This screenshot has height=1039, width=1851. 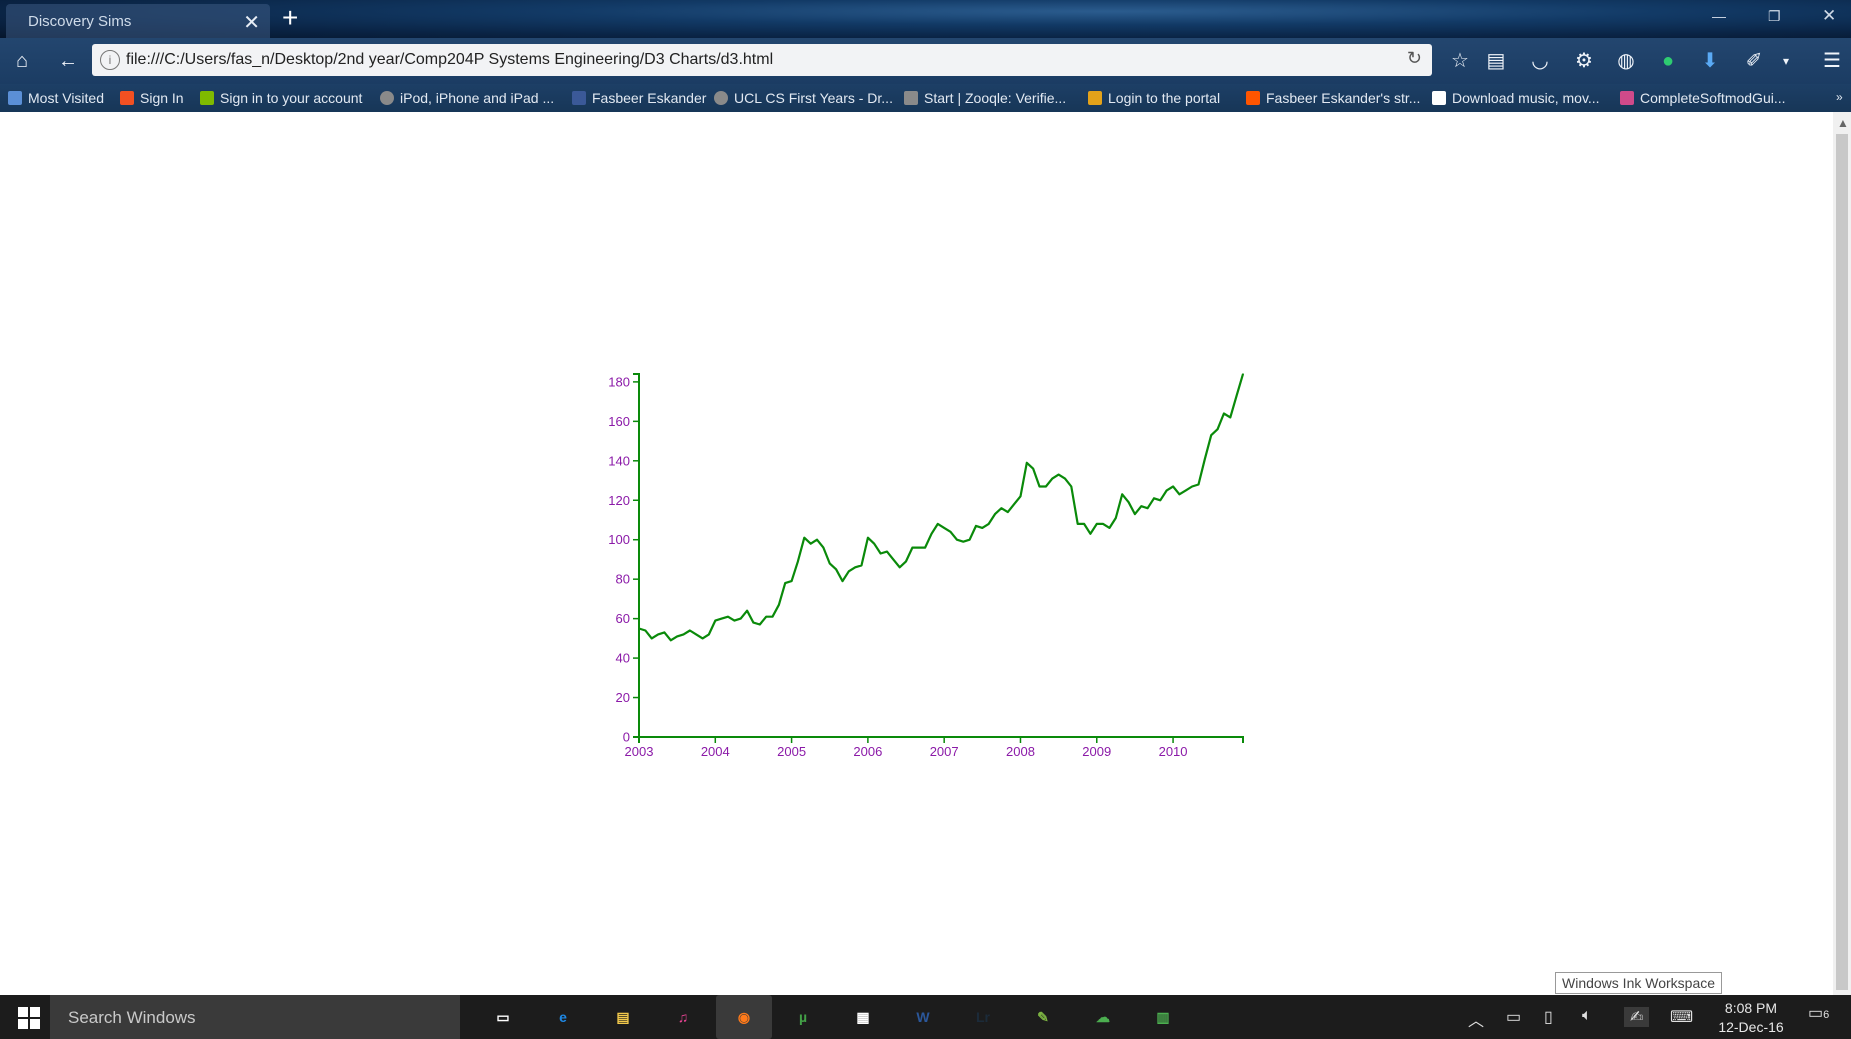 What do you see at coordinates (138, 21) in the screenshot?
I see `browser-tab: Discovery Sims ✕` at bounding box center [138, 21].